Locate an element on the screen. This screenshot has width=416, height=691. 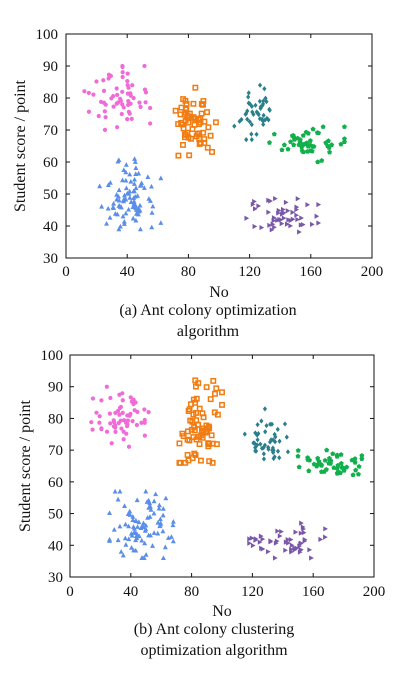
x-tick-label: 160 is located at coordinates (311, 272).